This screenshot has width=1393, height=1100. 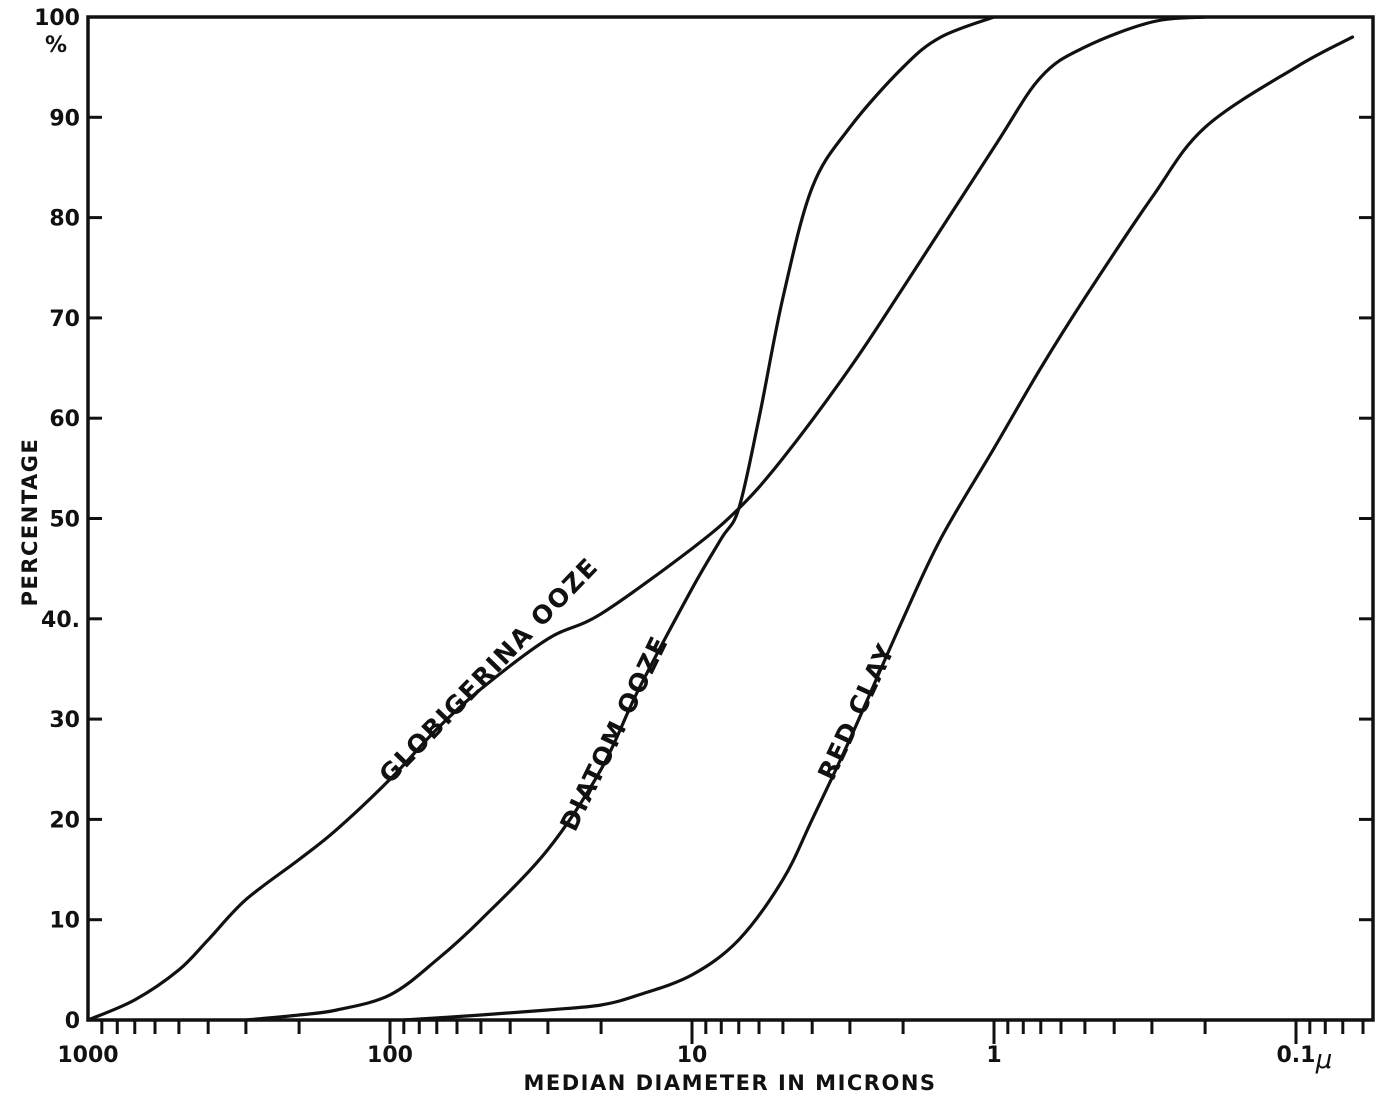 What do you see at coordinates (64, 720) in the screenshot?
I see `y-tick-label: 30` at bounding box center [64, 720].